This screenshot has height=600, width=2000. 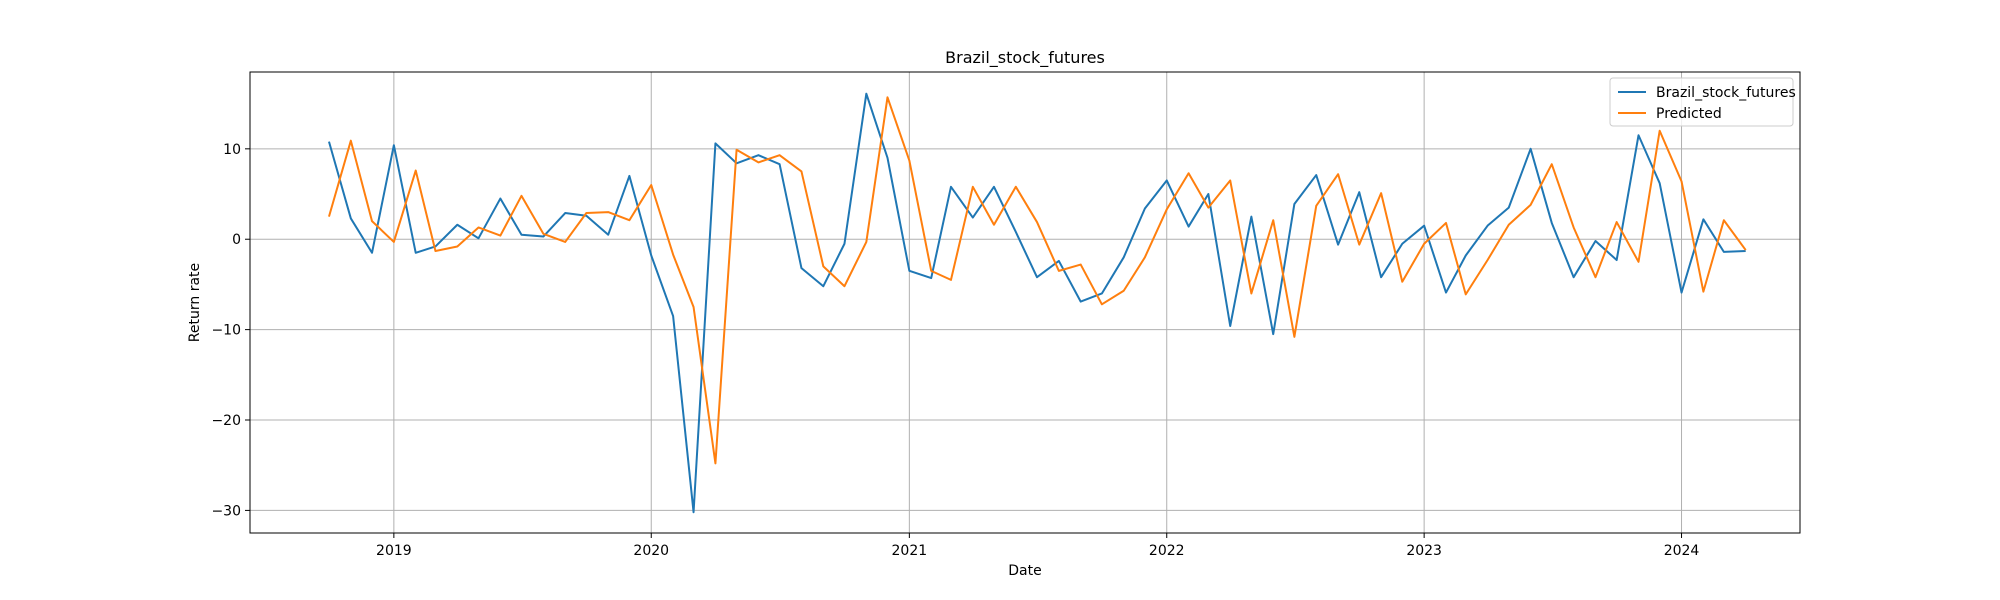 What do you see at coordinates (1726, 93) in the screenshot?
I see `legend-label-brazil-stock-futures: Brazil_stock_futures` at bounding box center [1726, 93].